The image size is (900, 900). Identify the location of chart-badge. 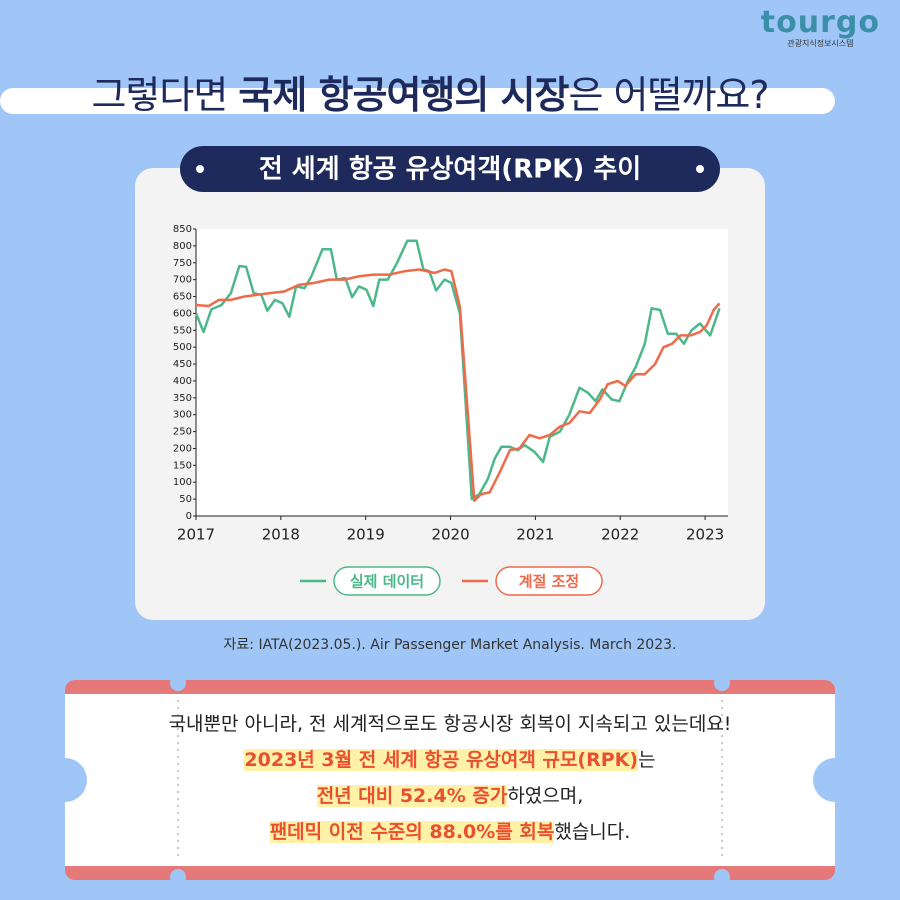
(450, 169).